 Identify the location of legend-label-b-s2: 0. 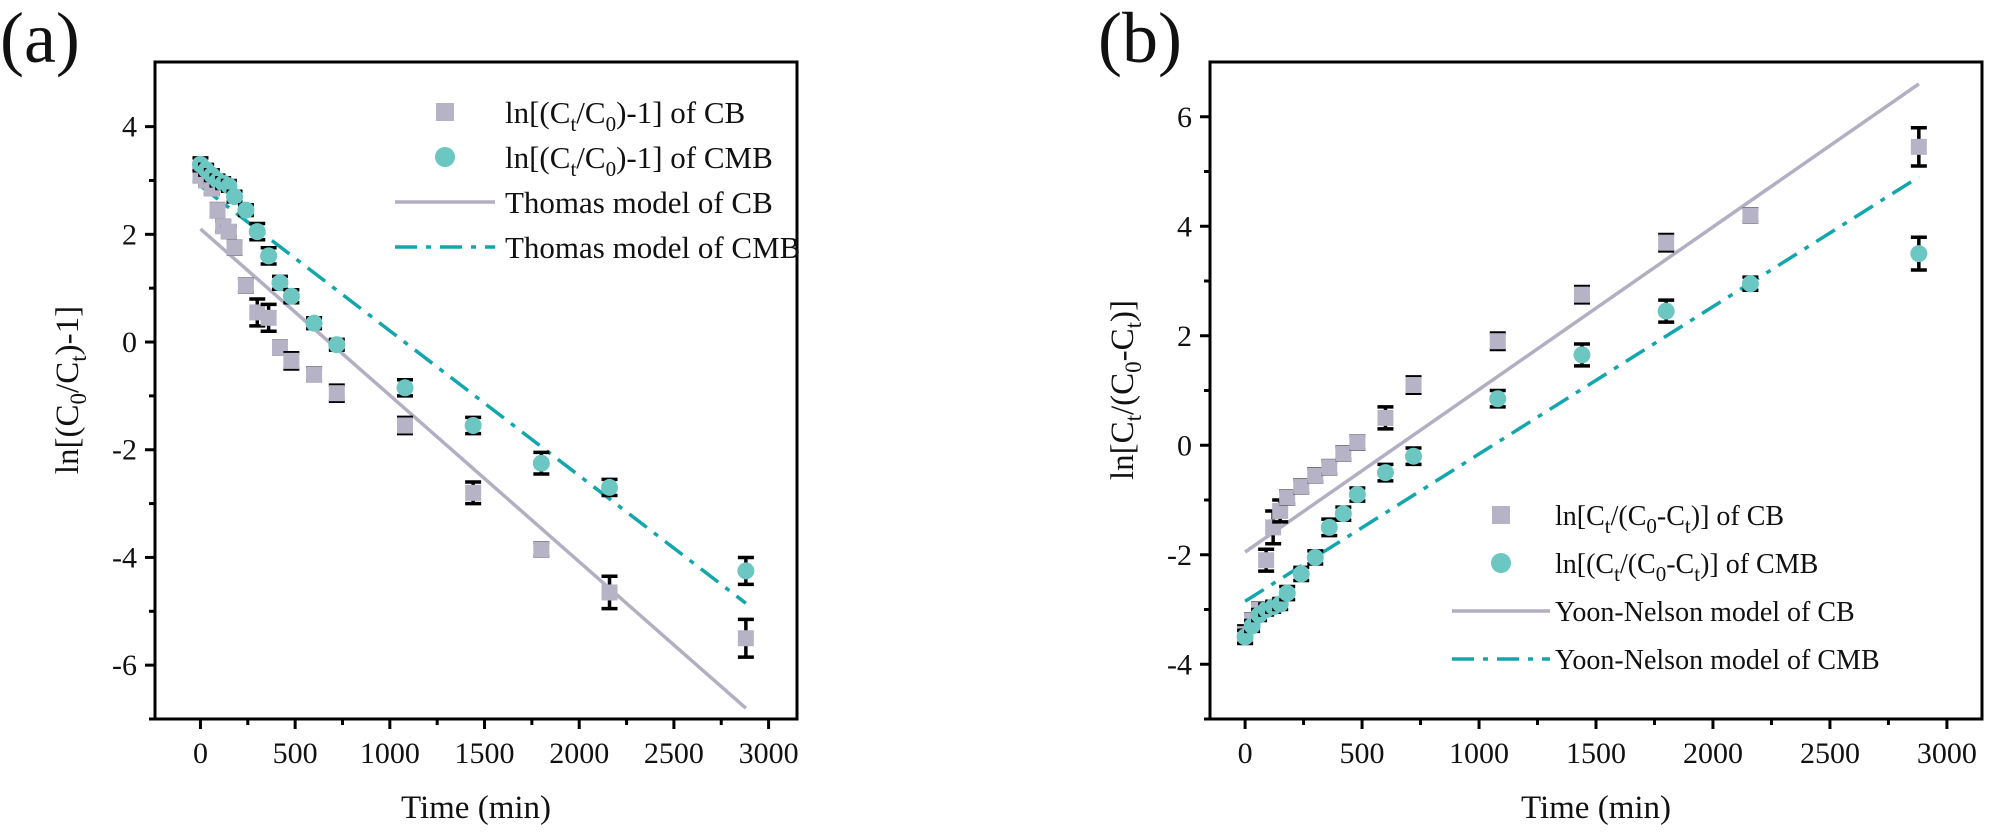
(1661, 574).